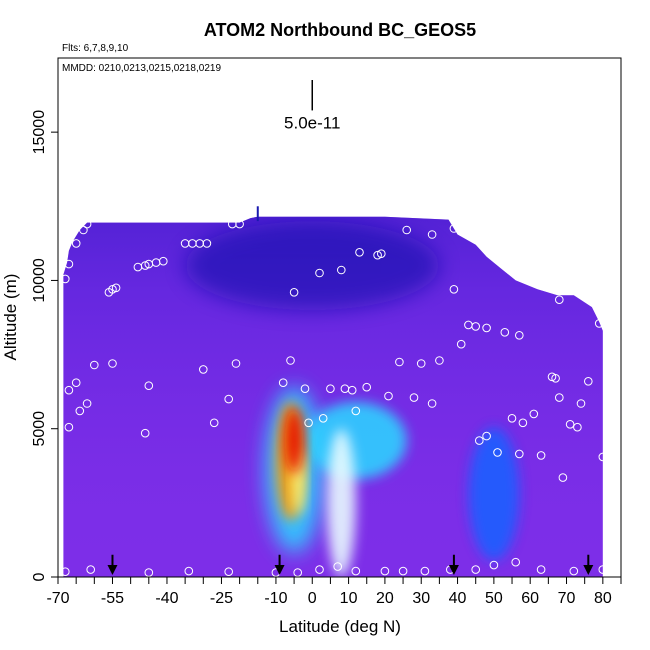 The height and width of the screenshot is (650, 650). Describe the element at coordinates (421, 598) in the screenshot. I see `x-tick-label: 30` at that location.